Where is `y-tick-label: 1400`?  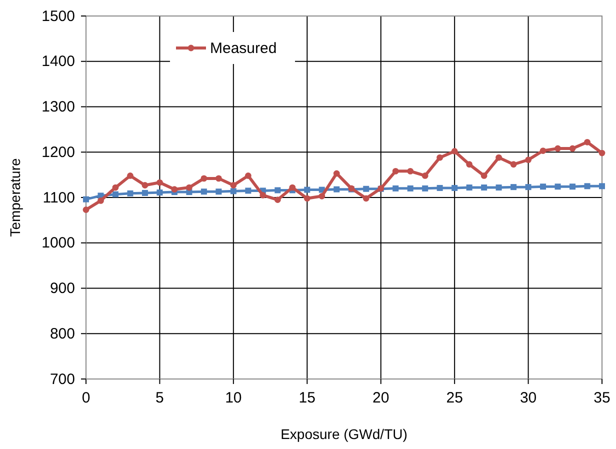
y-tick-label: 1400 is located at coordinates (58, 61).